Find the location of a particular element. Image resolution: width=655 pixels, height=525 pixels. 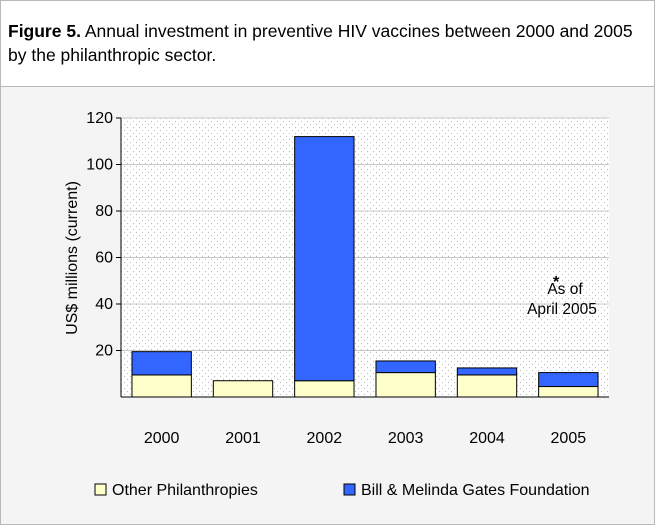

x-tick-label: 2002 is located at coordinates (325, 438).